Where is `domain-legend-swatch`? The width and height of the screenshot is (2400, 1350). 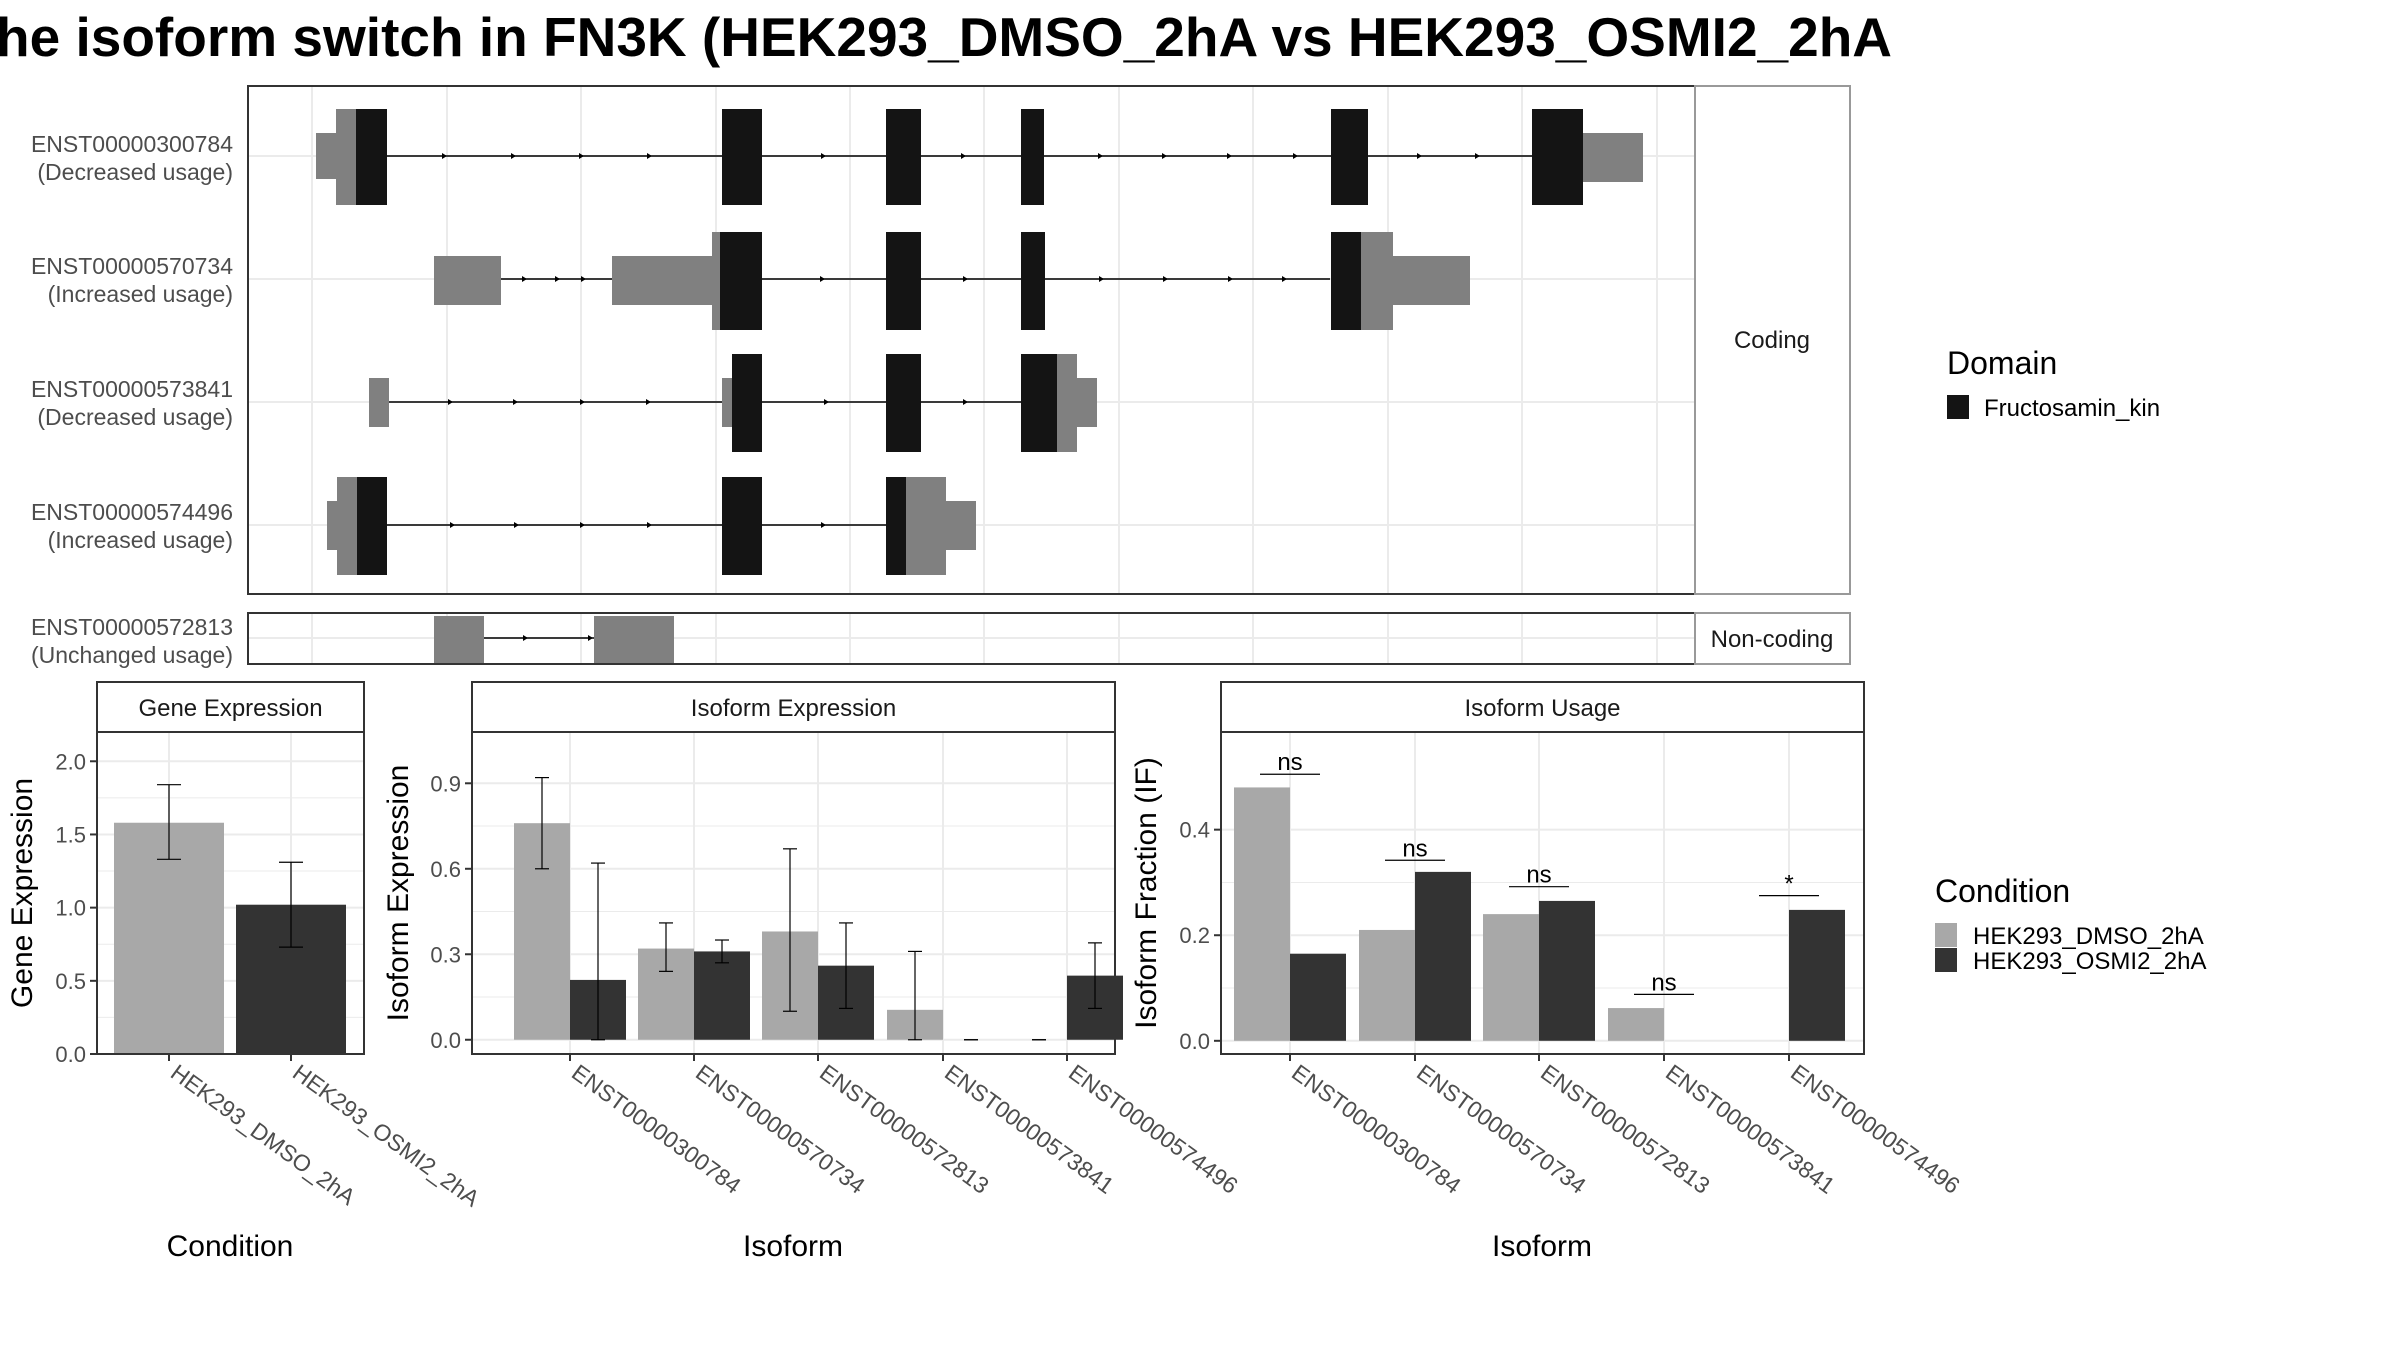
domain-legend-swatch is located at coordinates (1958, 407).